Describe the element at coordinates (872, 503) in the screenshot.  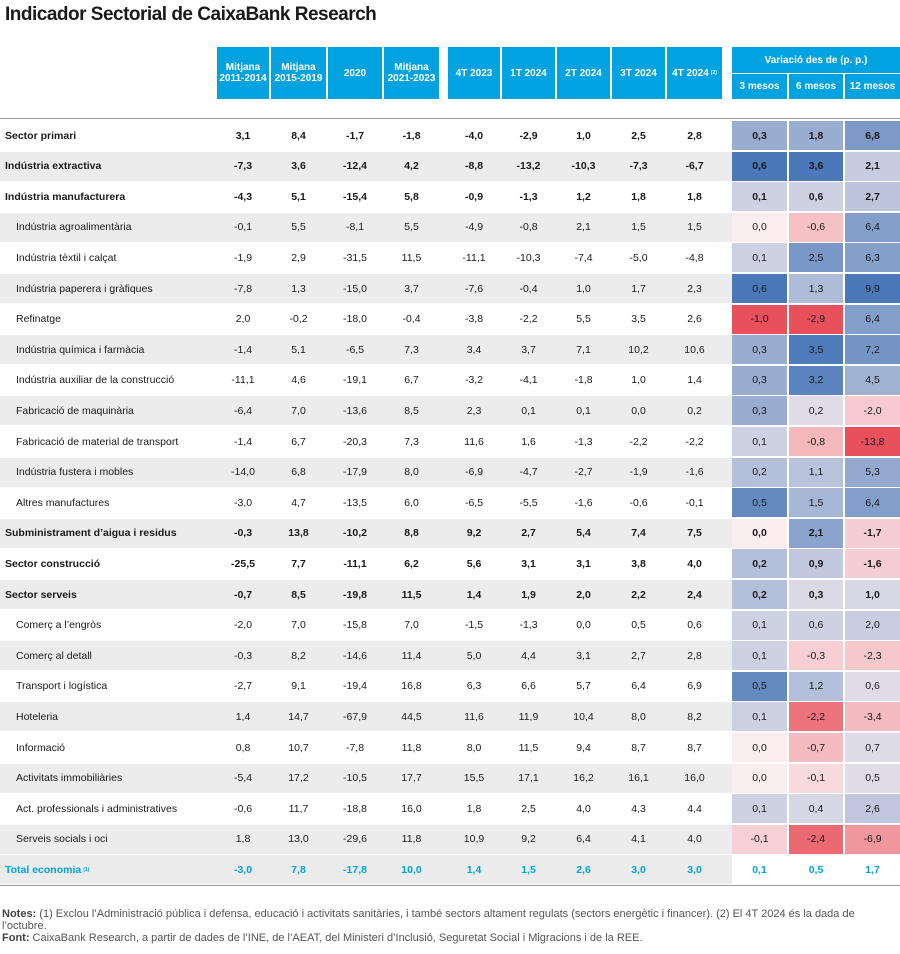
I see `variation-cell: 6,4` at that location.